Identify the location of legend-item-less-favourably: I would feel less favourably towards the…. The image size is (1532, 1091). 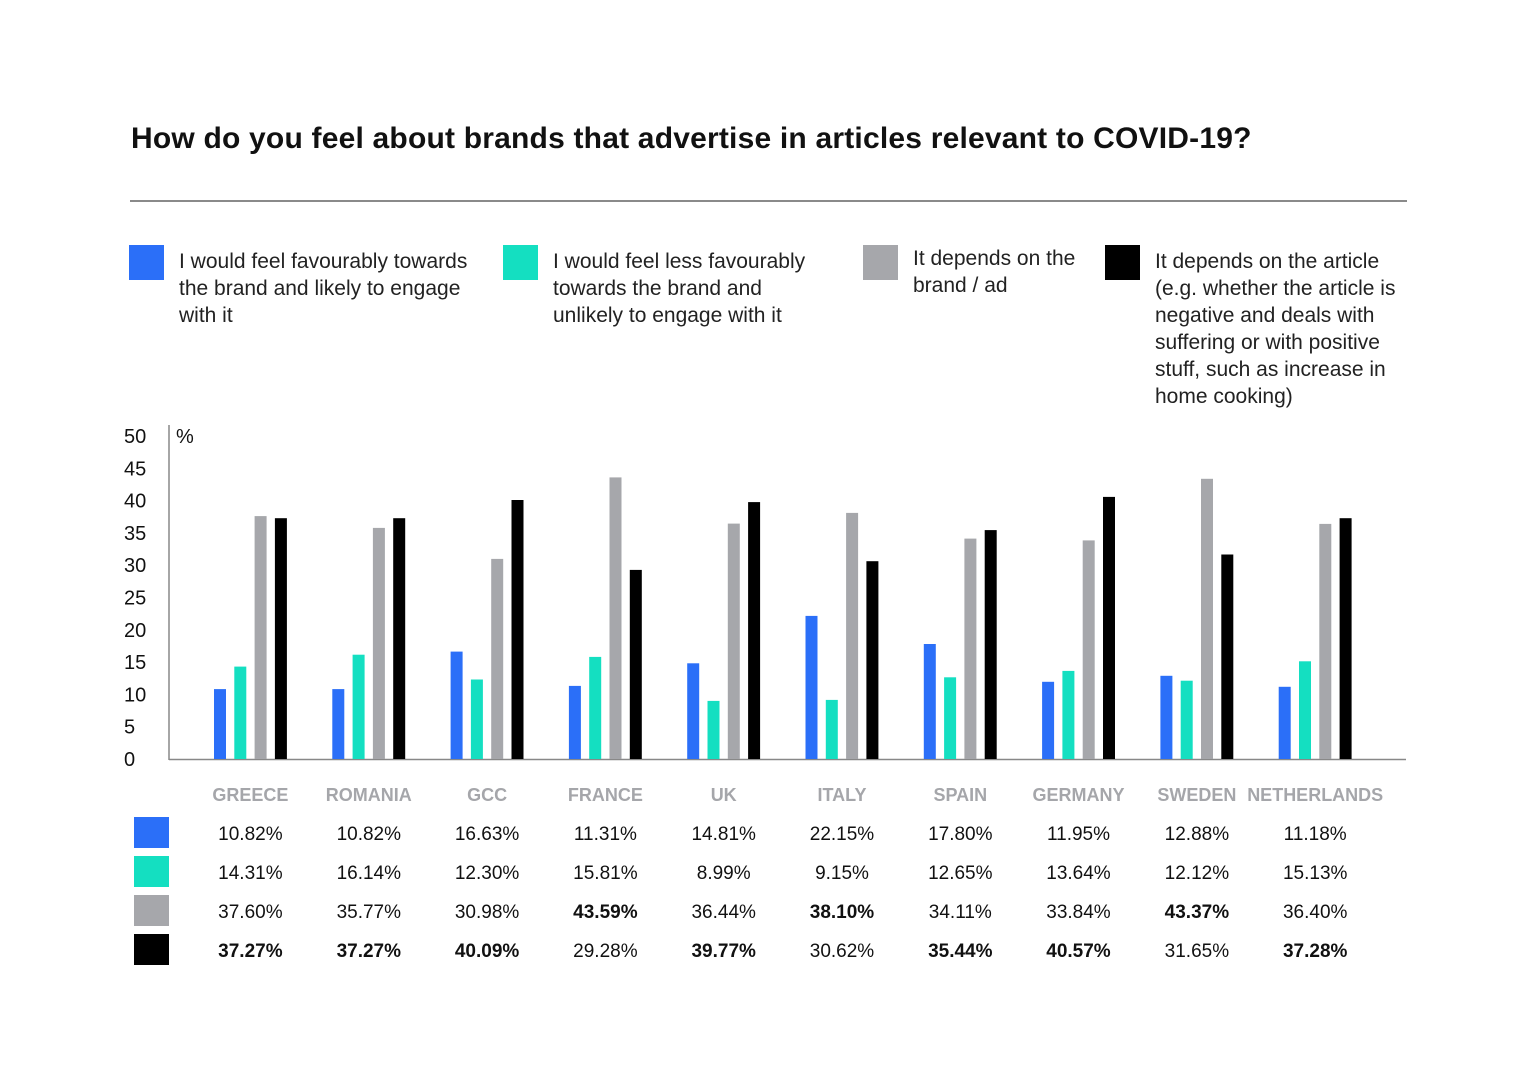
(668, 287).